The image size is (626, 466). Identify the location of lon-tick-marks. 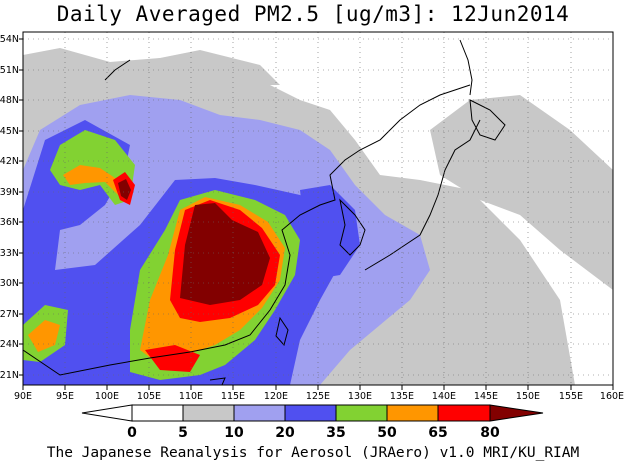
(318, 387).